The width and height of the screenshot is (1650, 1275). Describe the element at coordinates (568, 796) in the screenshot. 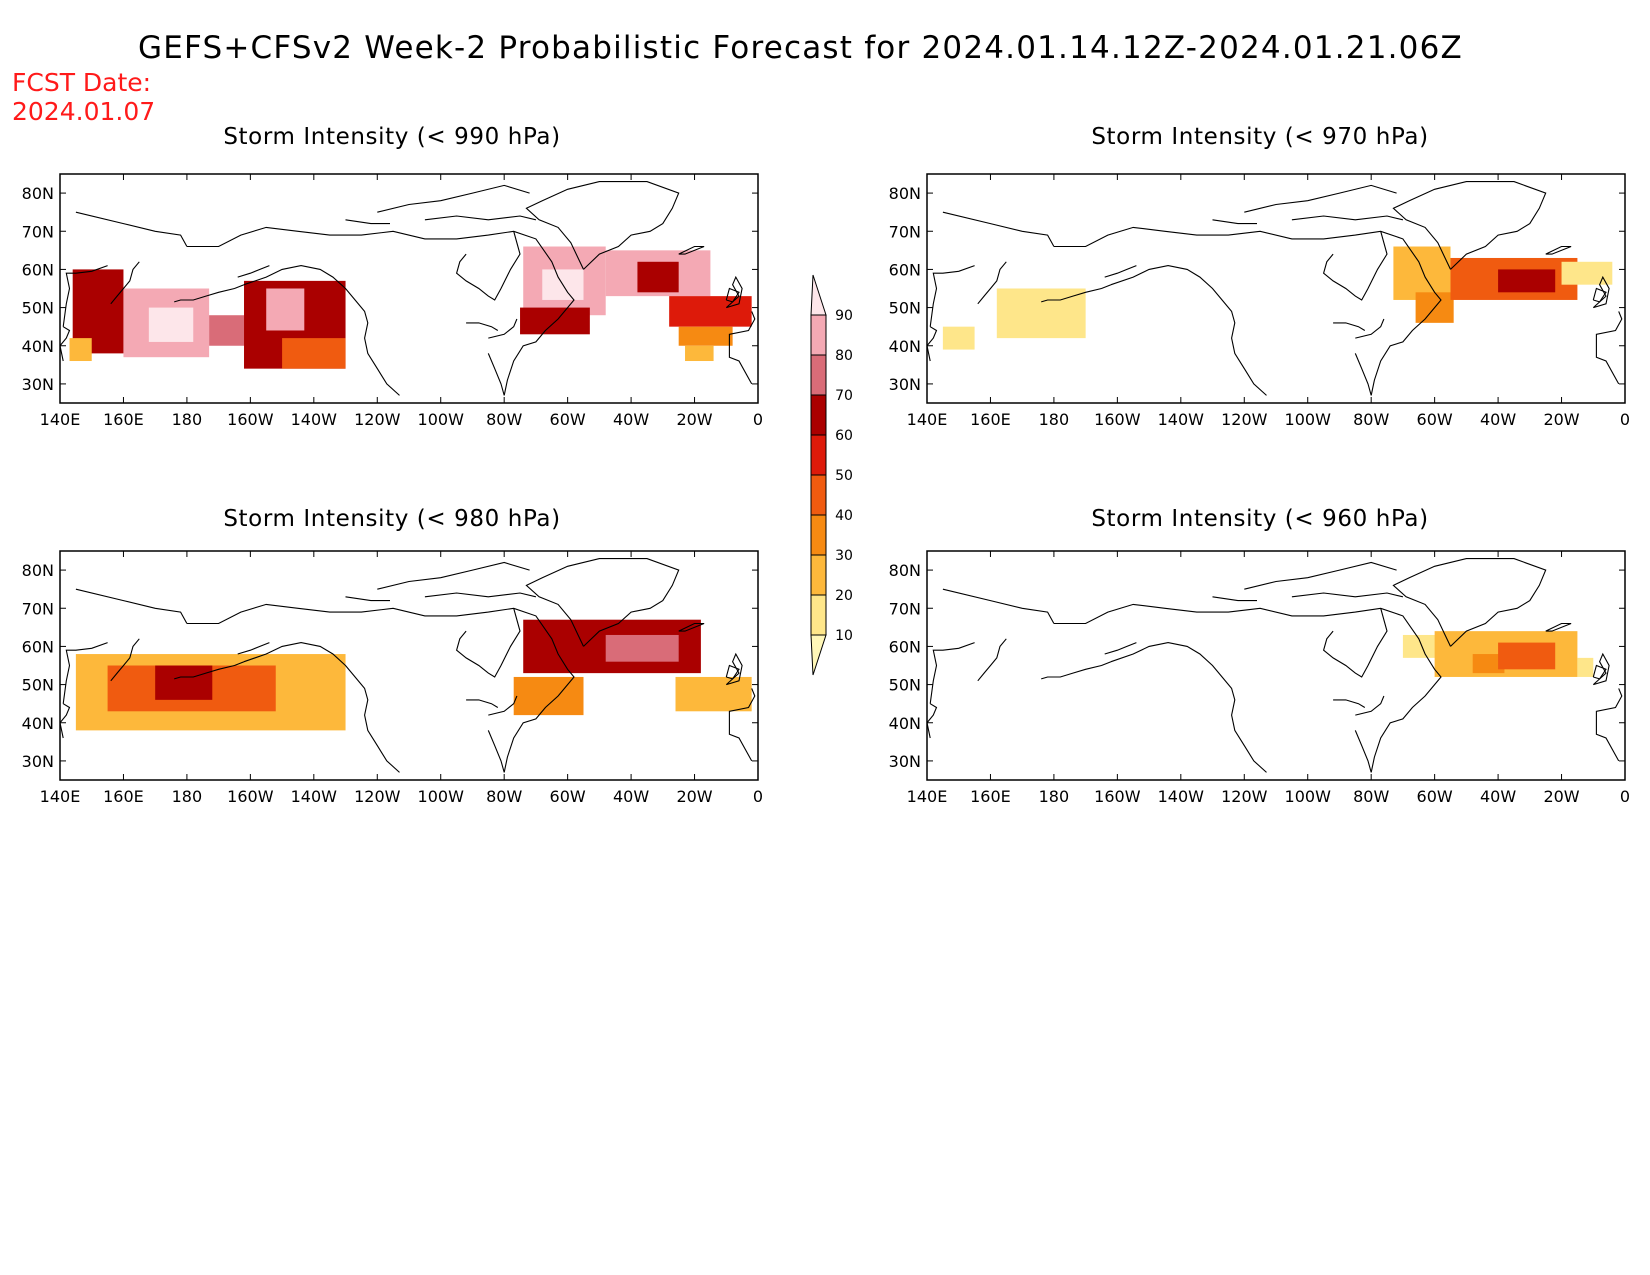

I see `x-tick-label: 60W` at that location.